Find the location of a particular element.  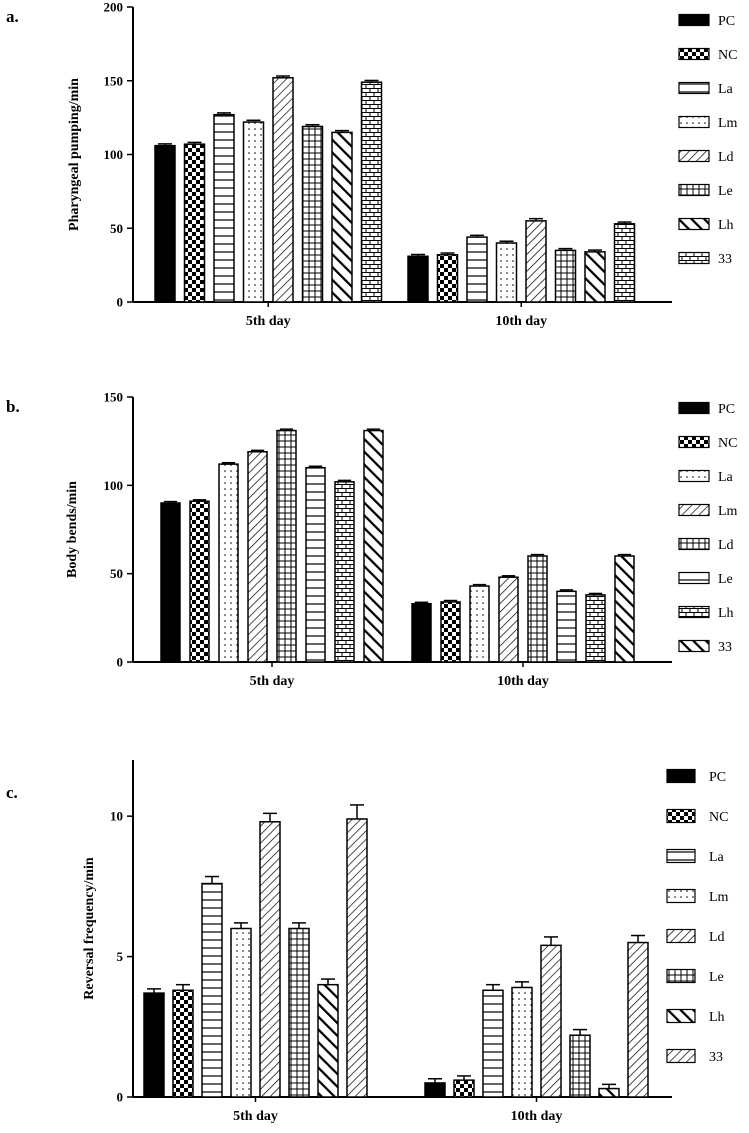

y-tick-label: 5 is located at coordinates (120, 956).